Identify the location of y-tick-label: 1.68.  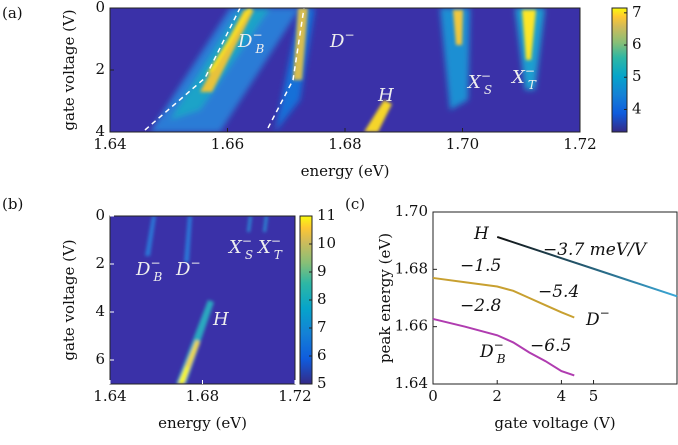
(411, 268).